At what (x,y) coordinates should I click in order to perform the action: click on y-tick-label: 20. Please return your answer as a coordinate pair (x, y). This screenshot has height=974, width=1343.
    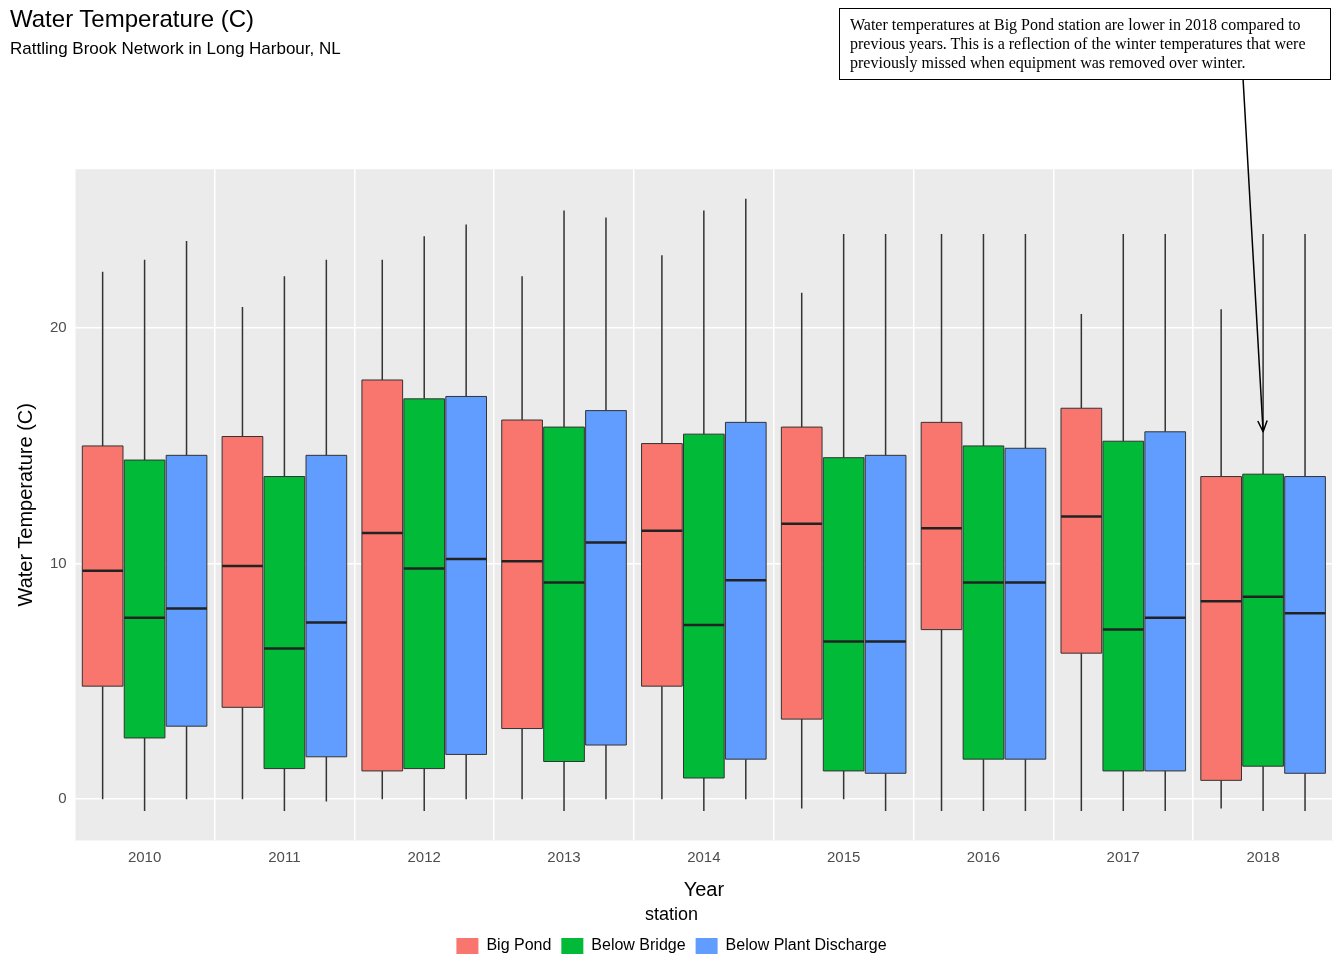
    Looking at the image, I should click on (58, 327).